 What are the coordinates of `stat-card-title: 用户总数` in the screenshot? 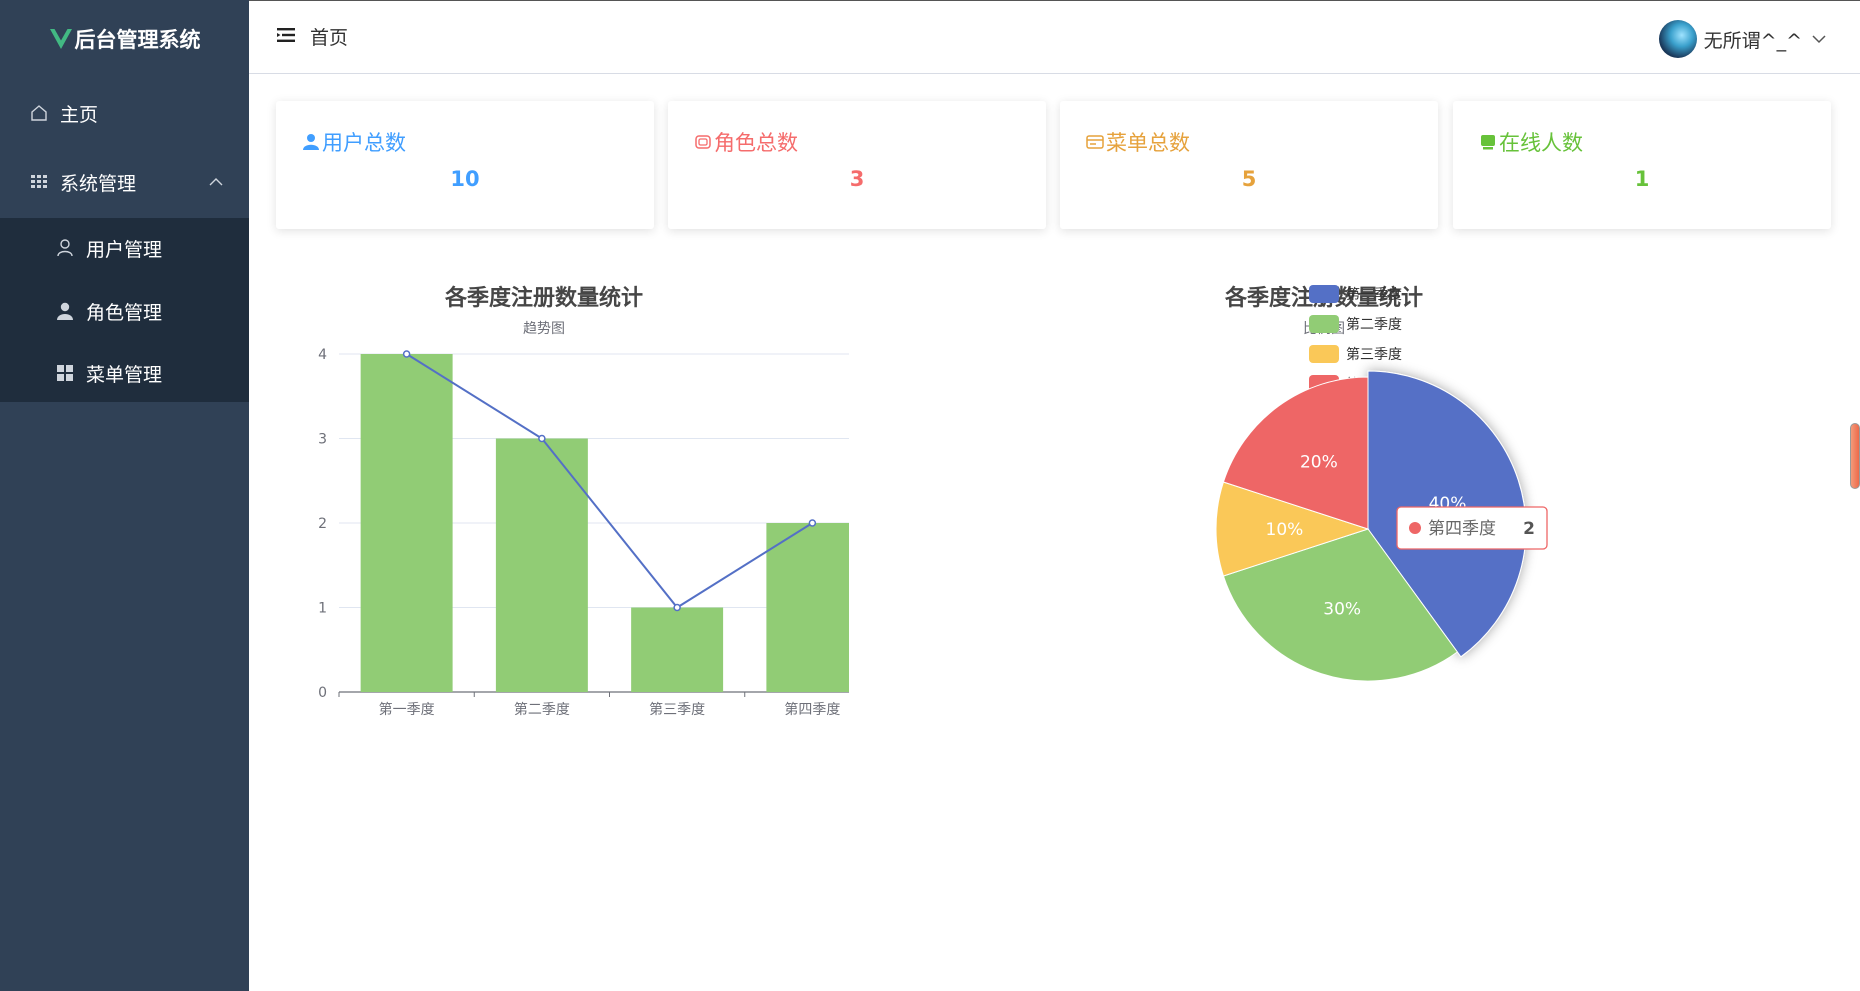 It's located at (354, 142).